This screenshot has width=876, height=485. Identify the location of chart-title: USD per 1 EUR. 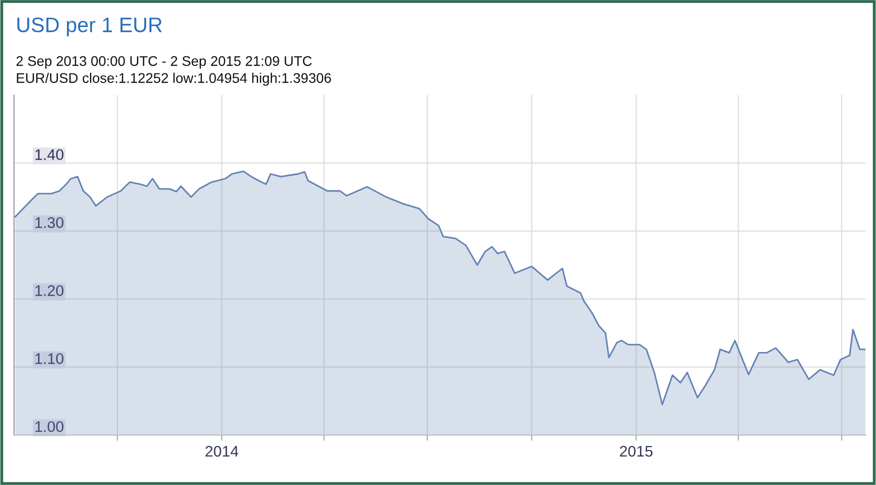
(89, 27).